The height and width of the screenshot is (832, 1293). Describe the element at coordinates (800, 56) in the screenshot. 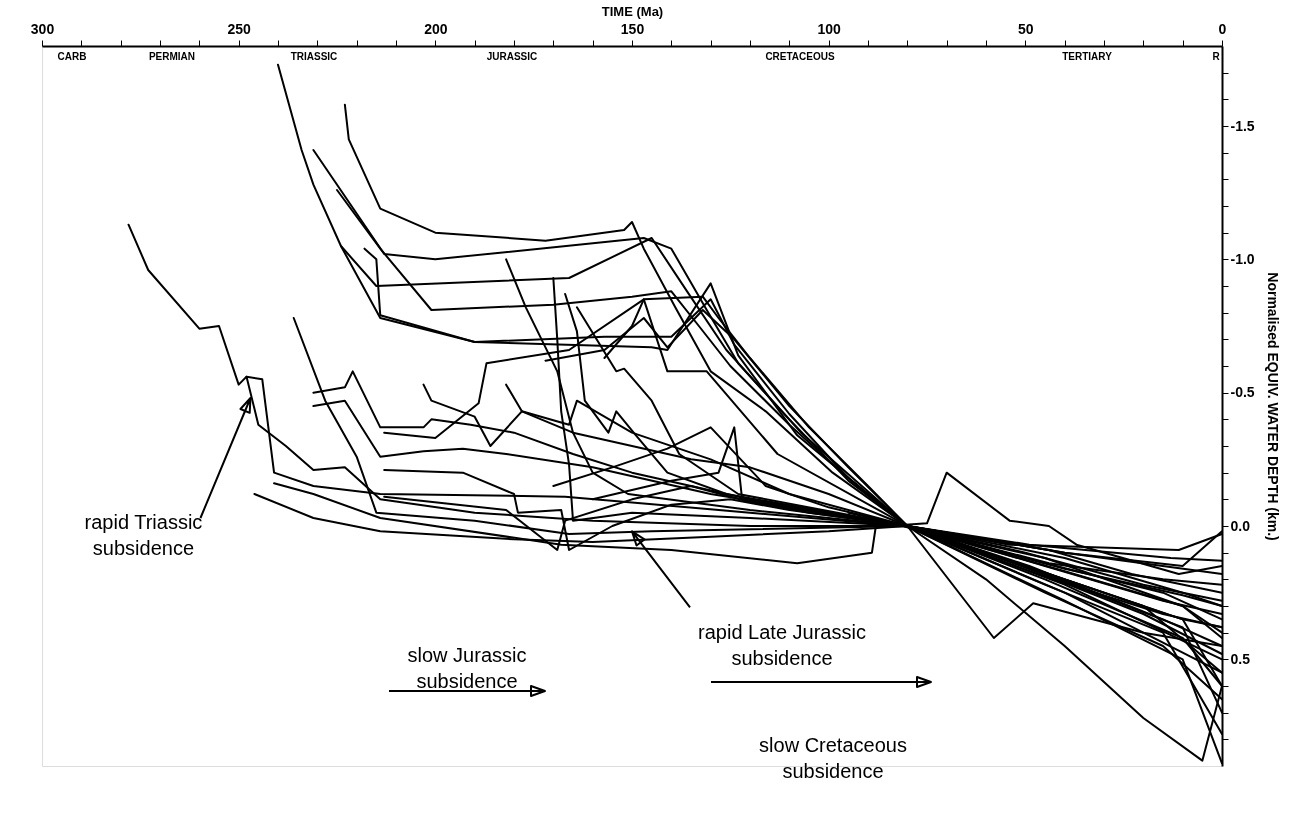

I see `annotation: CRETACEOUS` at that location.